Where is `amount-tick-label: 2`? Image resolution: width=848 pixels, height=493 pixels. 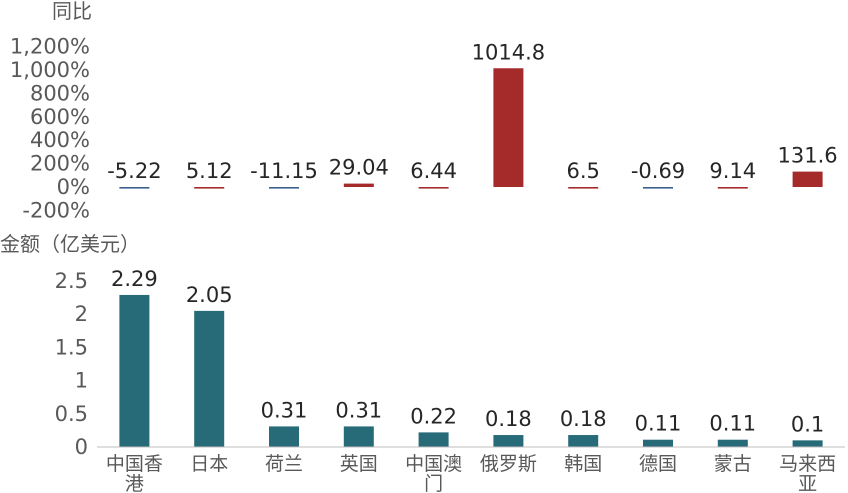
amount-tick-label: 2 is located at coordinates (81, 314).